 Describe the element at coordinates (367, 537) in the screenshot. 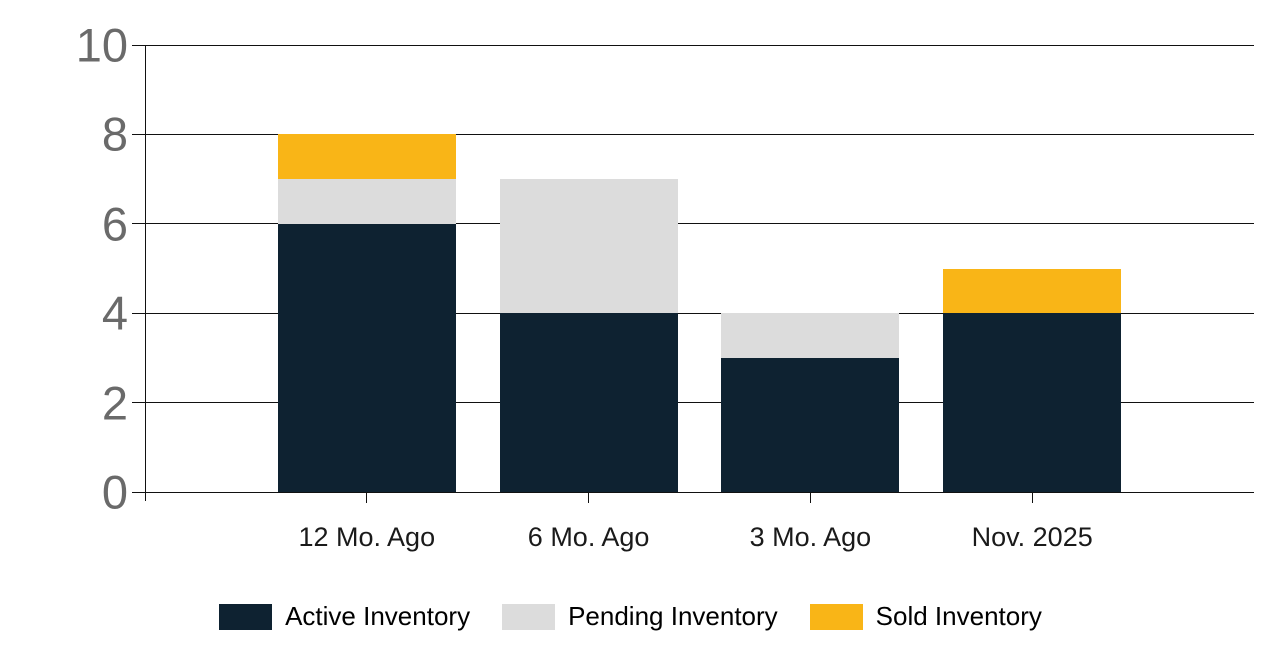

I see `x-axis-tick-label: 12 Mo. Ago` at that location.